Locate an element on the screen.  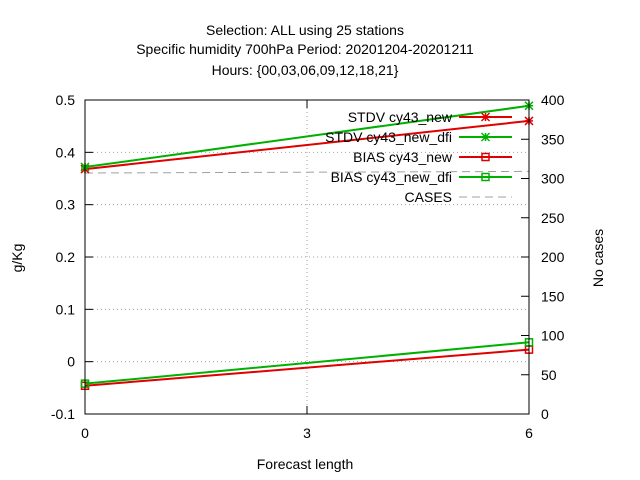
y2-tick-label: 50 is located at coordinates (549, 375).